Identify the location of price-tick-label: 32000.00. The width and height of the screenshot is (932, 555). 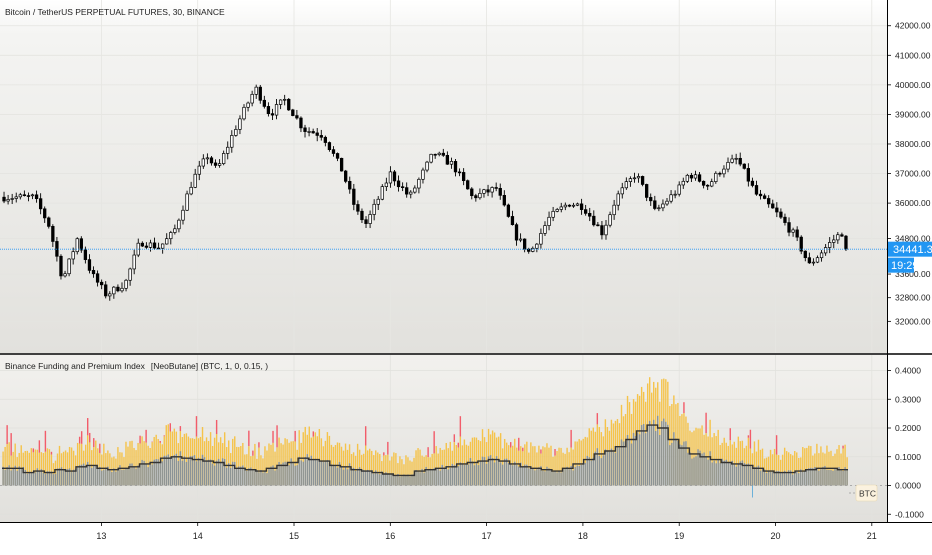
(913, 321).